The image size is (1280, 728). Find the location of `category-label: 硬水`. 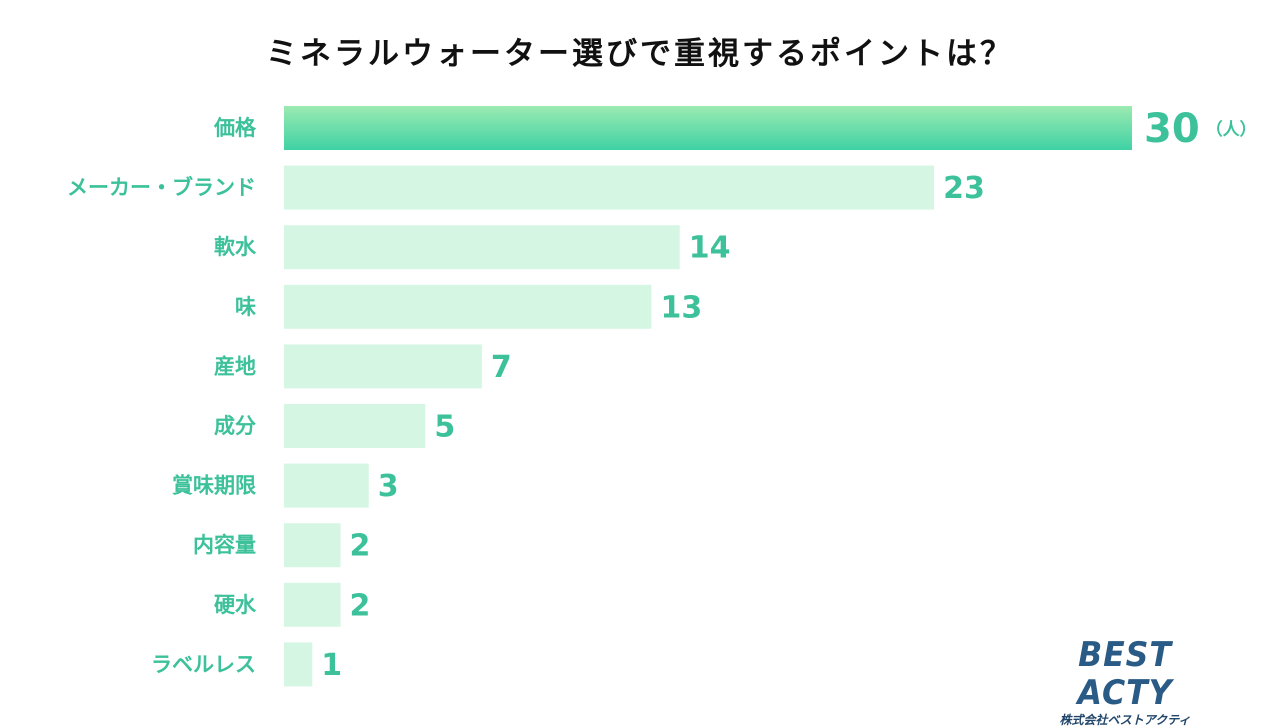

category-label: 硬水 is located at coordinates (235, 605).